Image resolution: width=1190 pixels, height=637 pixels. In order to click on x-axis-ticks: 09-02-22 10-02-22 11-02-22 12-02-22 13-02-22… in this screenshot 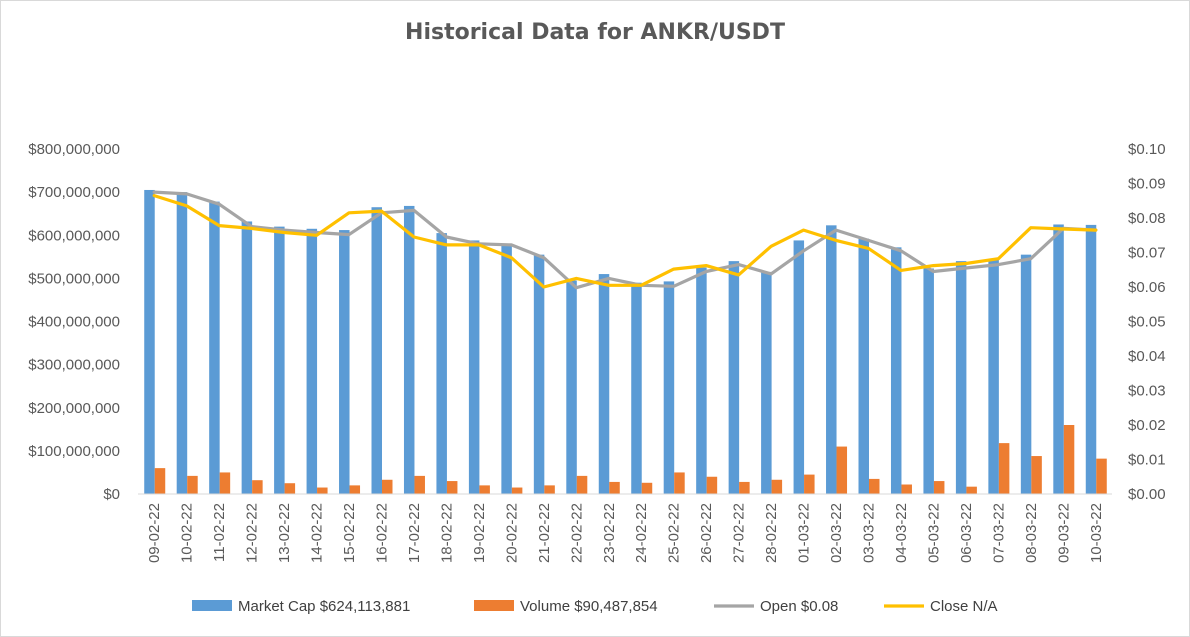, I will do `click(625, 533)`.